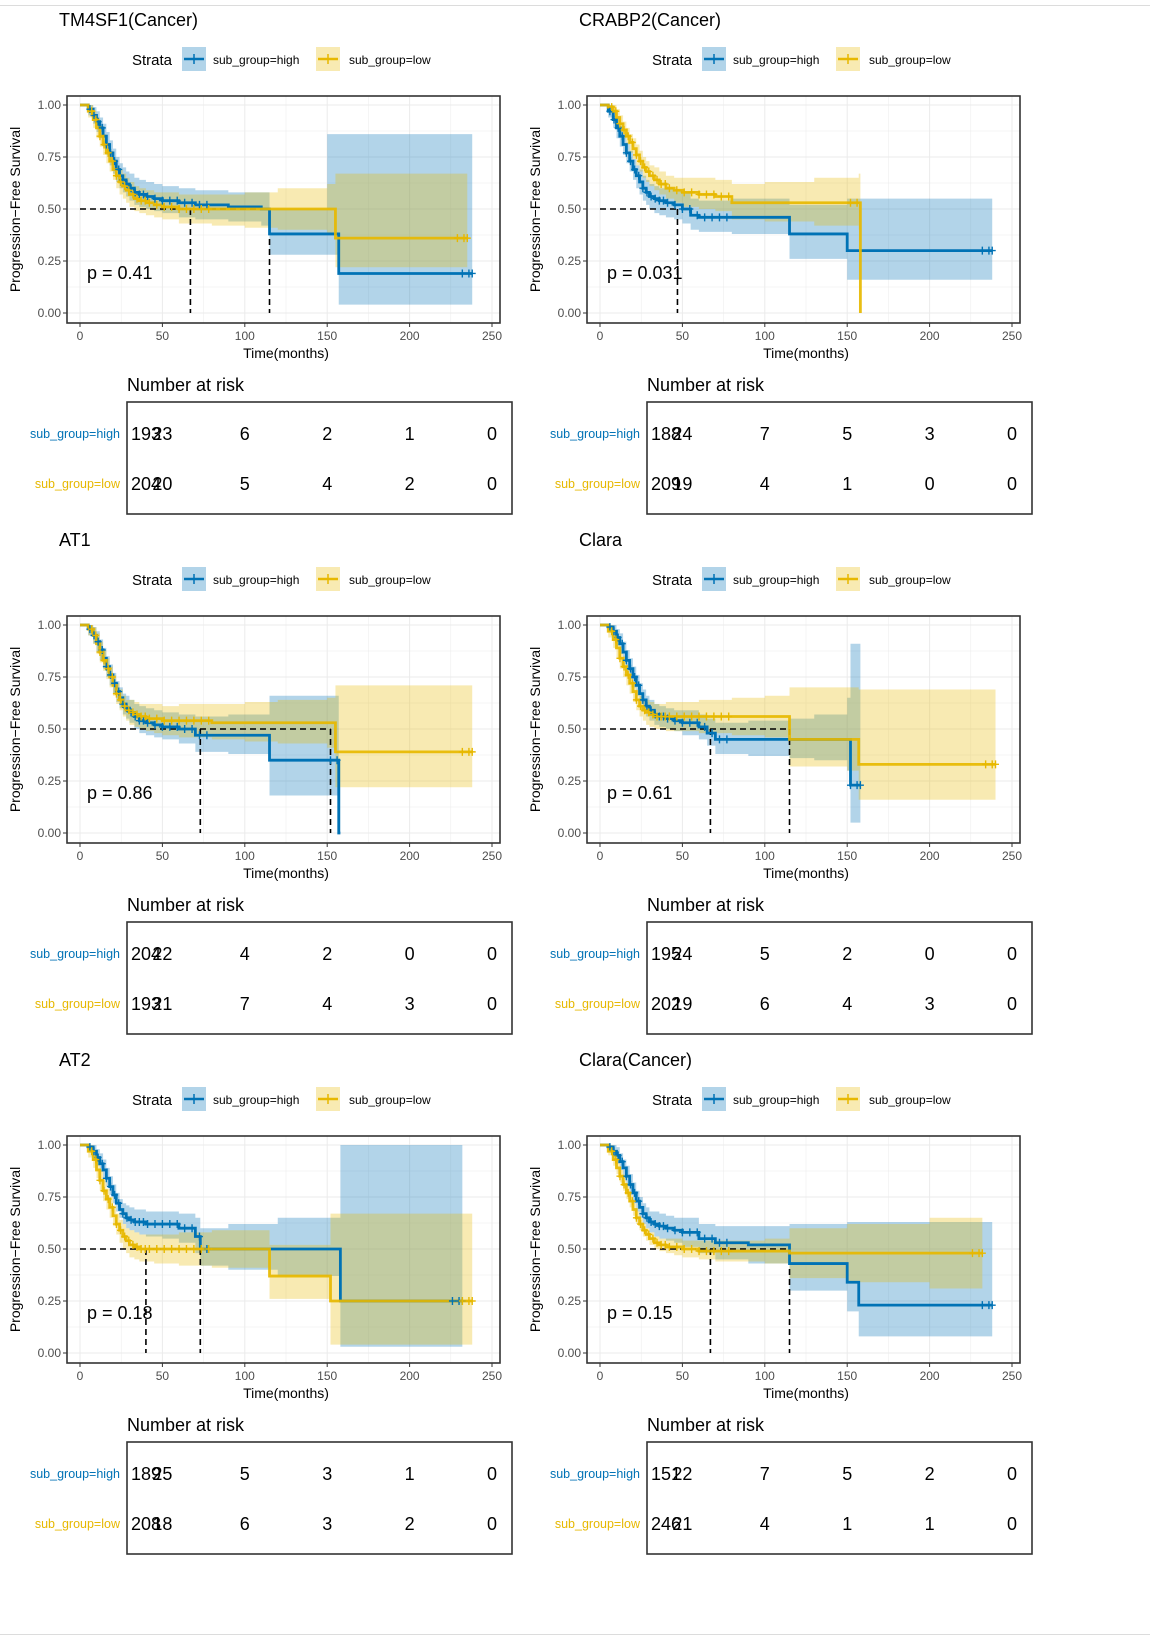 This screenshot has height=1639, width=1150. I want to click on y-tick-label: 0.00, so click(50, 833).